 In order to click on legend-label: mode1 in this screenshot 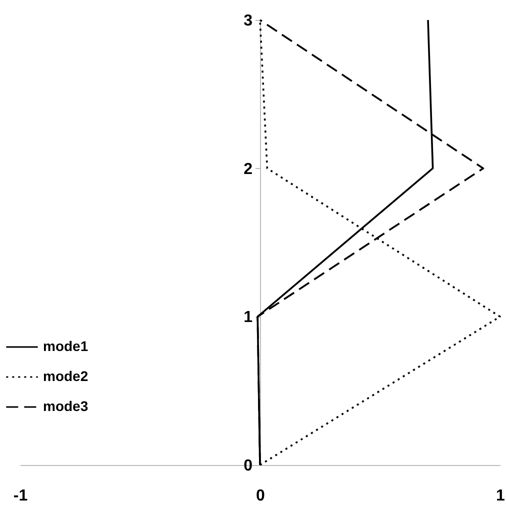, I will do `click(65, 346)`.